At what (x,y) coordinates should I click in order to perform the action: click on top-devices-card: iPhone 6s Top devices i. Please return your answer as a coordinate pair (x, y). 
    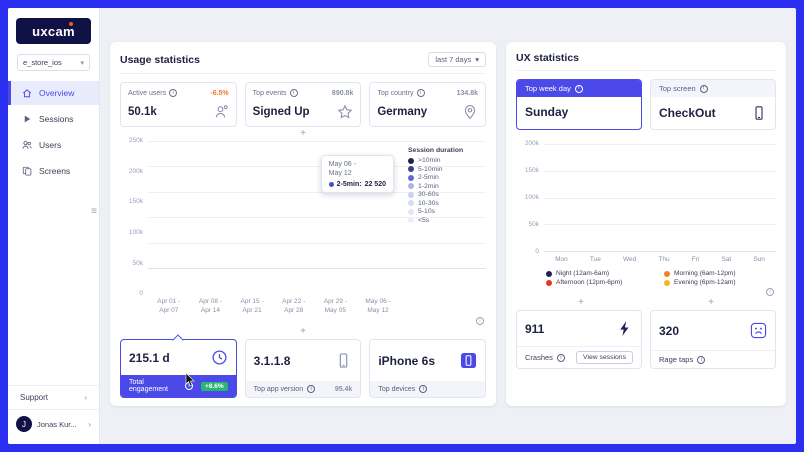
    Looking at the image, I should click on (428, 368).